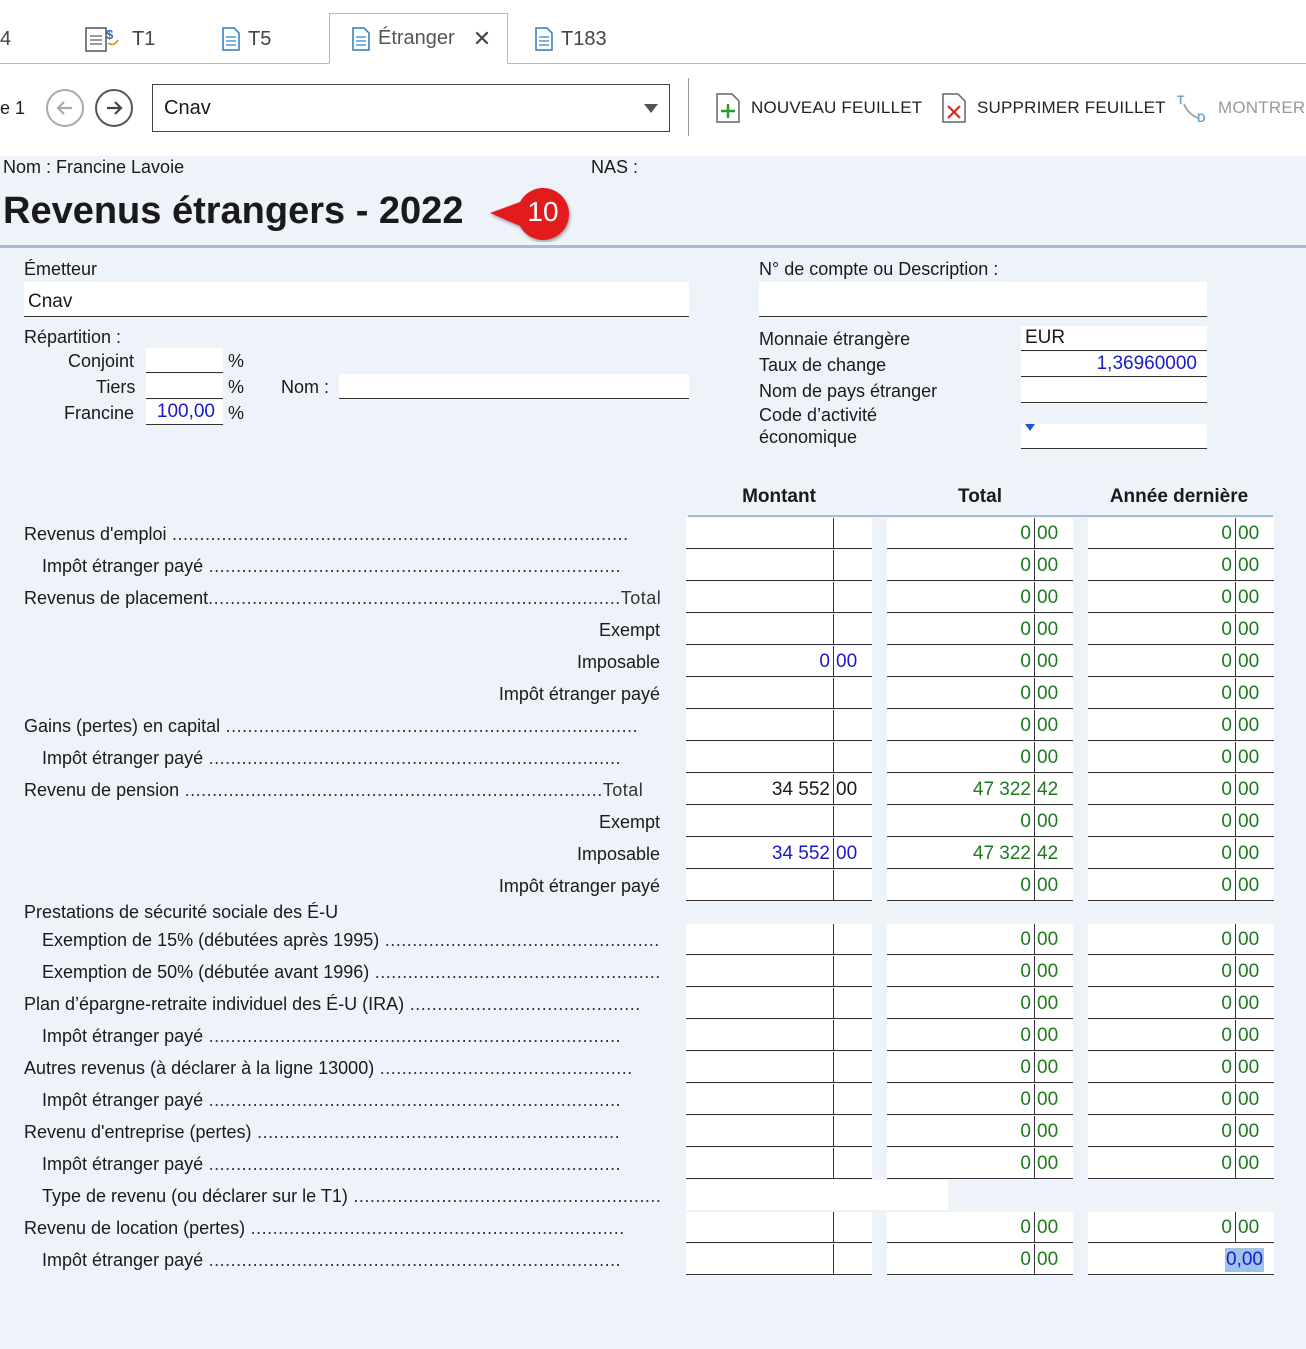 This screenshot has width=1306, height=1349. What do you see at coordinates (579, 886) in the screenshot?
I see `row-label: Impôt étranger payé` at bounding box center [579, 886].